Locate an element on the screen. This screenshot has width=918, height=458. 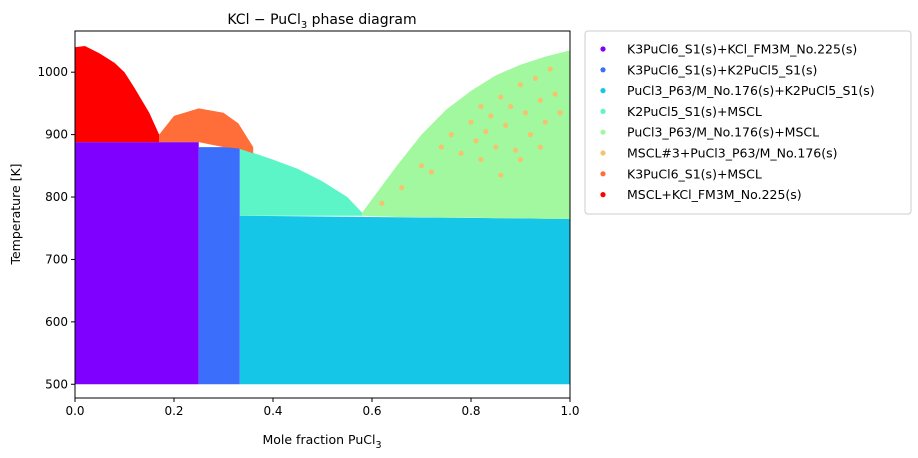
y-tick-label: 800 is located at coordinates (56, 197).